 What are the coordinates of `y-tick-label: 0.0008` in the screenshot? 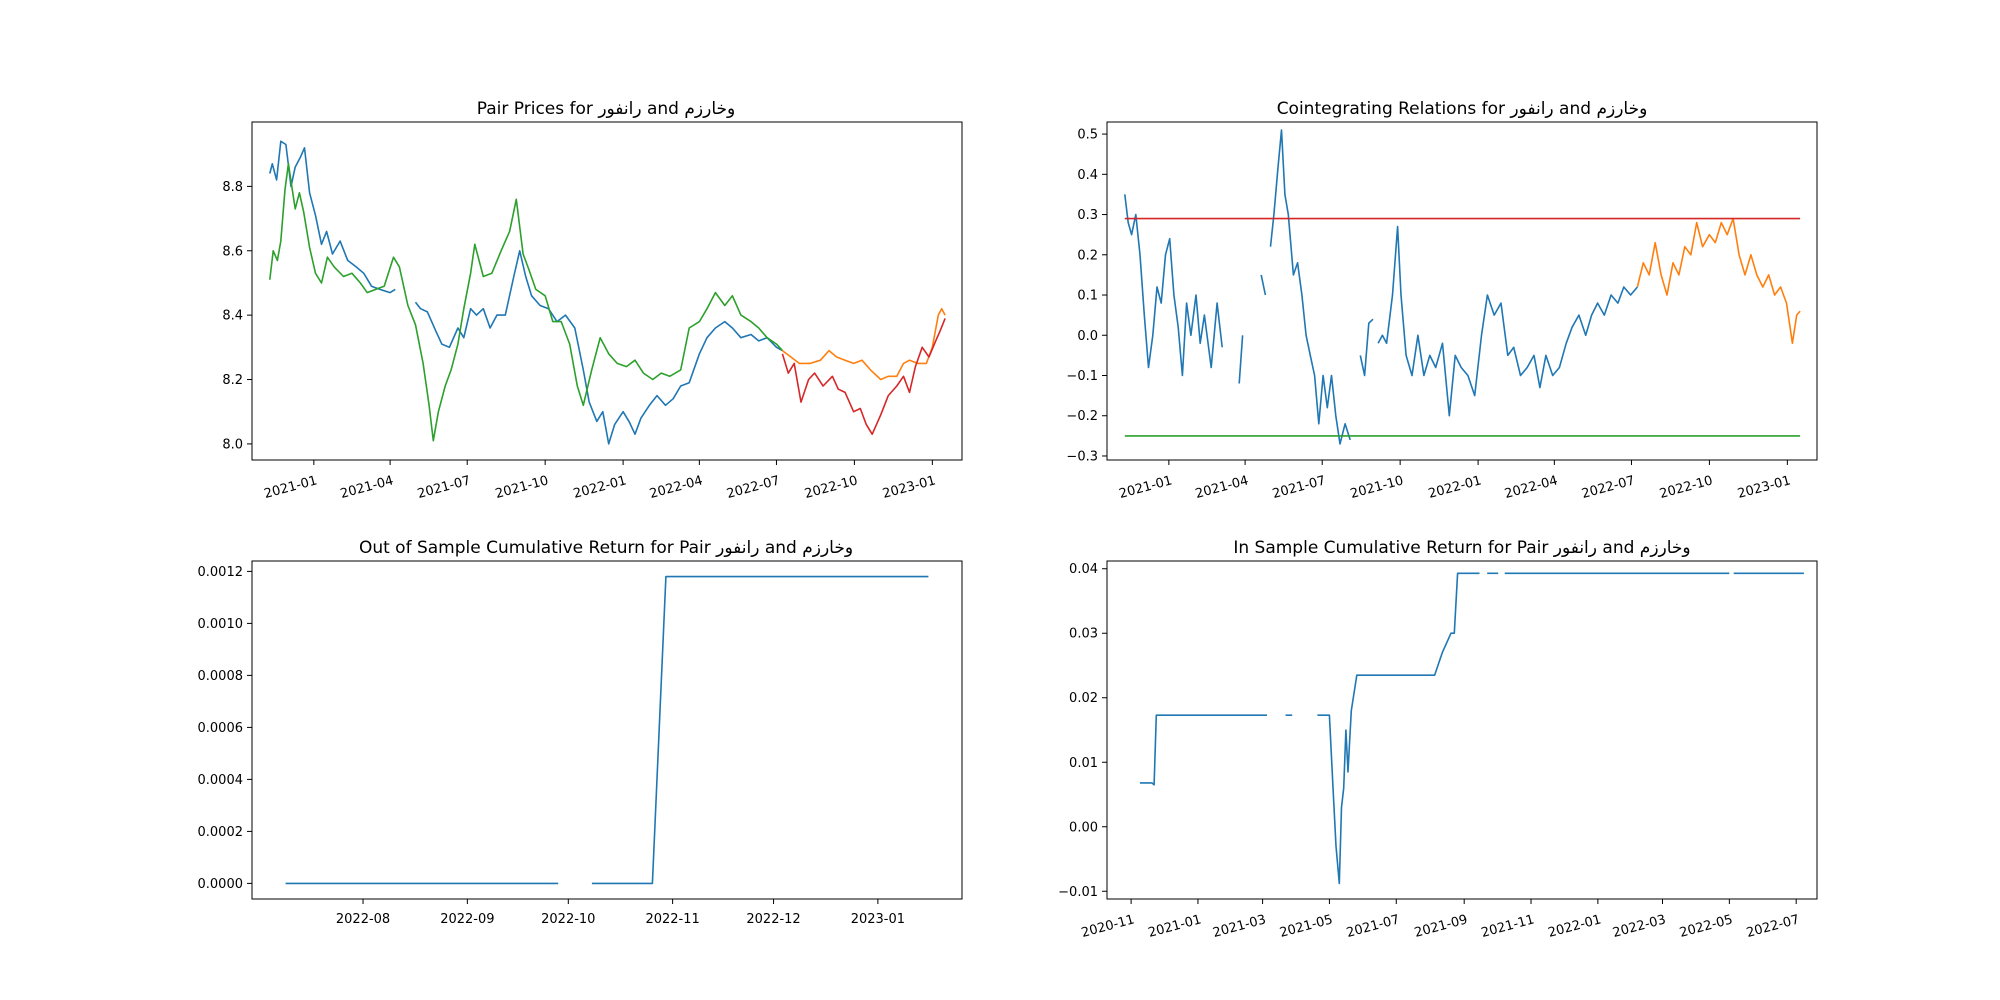 It's located at (221, 676).